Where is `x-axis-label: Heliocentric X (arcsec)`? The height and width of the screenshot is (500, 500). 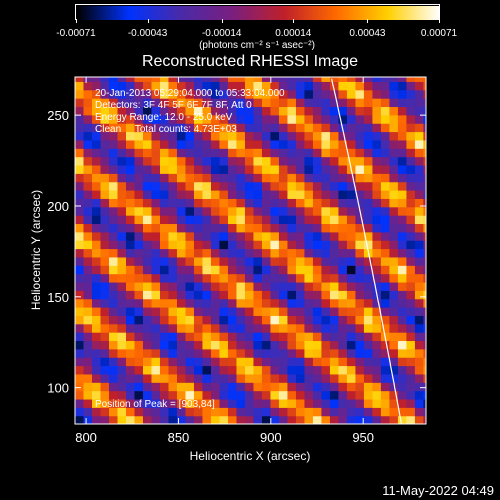 x-axis-label: Heliocentric X (arcsec) is located at coordinates (250, 456).